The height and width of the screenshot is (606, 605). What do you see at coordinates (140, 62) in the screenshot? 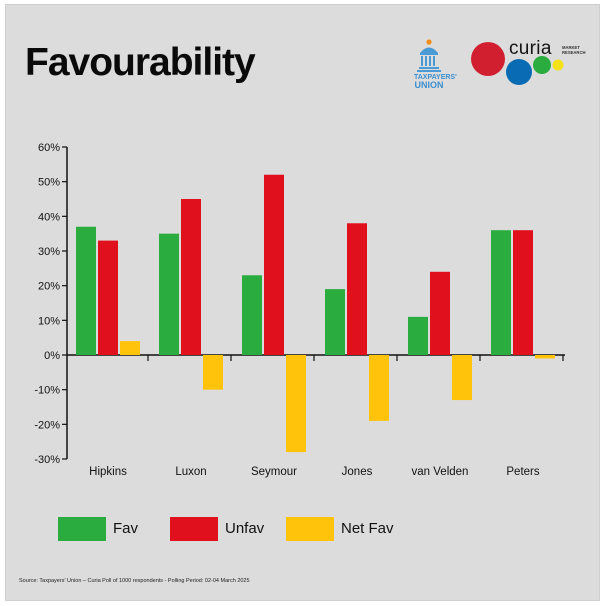
I see `page-title: Favourability` at bounding box center [140, 62].